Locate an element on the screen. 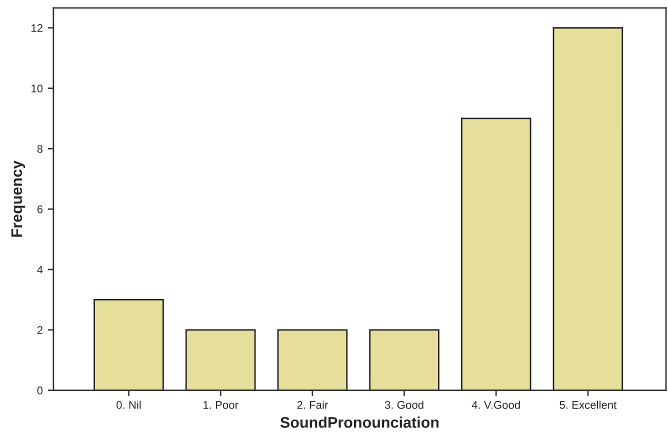 Image resolution: width=668 pixels, height=441 pixels. x-tick-label: 0. Nil is located at coordinates (128, 404).